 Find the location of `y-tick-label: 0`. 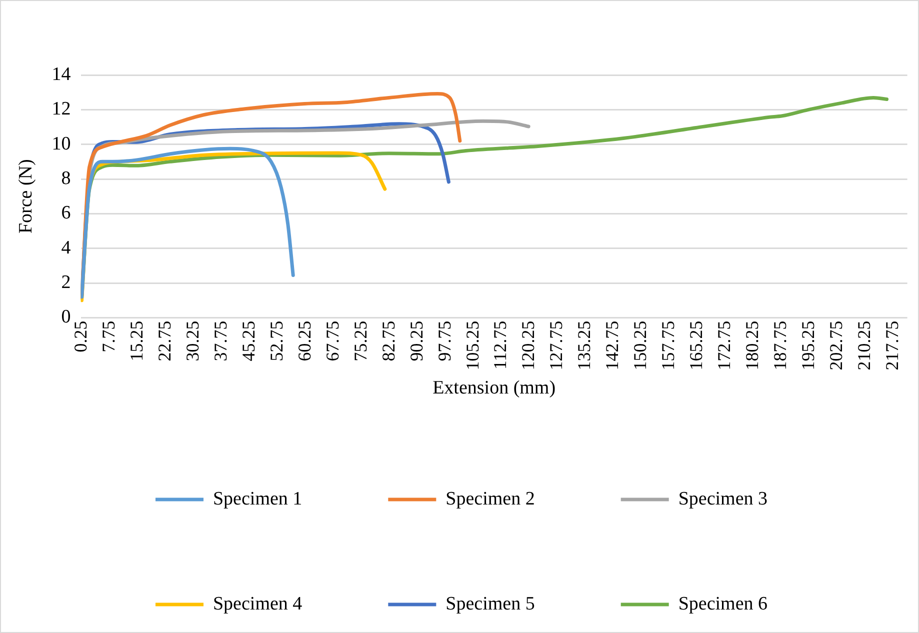

y-tick-label: 0 is located at coordinates (66, 317).